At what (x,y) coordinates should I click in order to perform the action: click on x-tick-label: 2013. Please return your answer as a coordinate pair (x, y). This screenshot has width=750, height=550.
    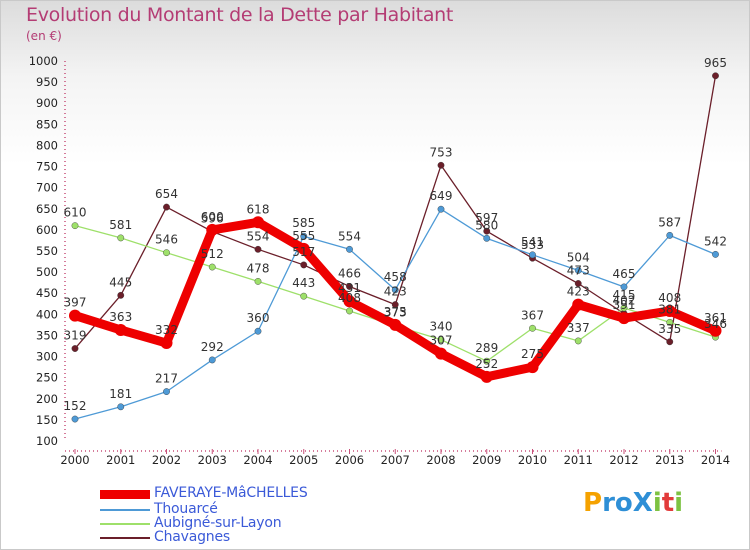
    Looking at the image, I should click on (669, 460).